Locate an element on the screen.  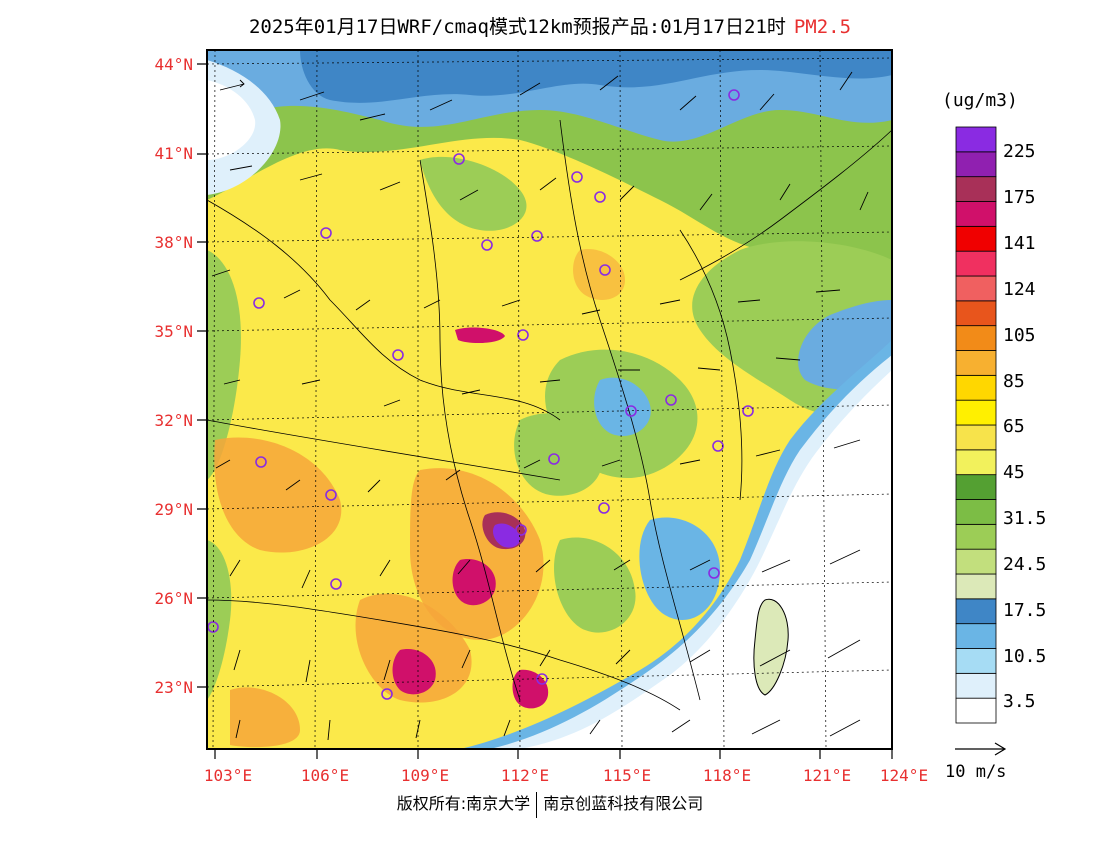
lat-label-23: 23°N is located at coordinates (173, 687).